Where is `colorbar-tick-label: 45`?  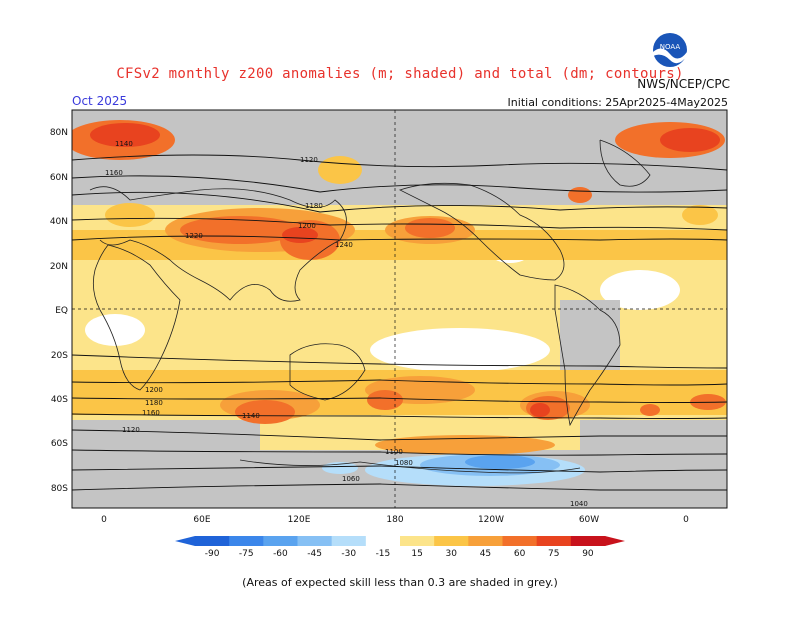
colorbar-tick-label: 45 is located at coordinates (485, 554).